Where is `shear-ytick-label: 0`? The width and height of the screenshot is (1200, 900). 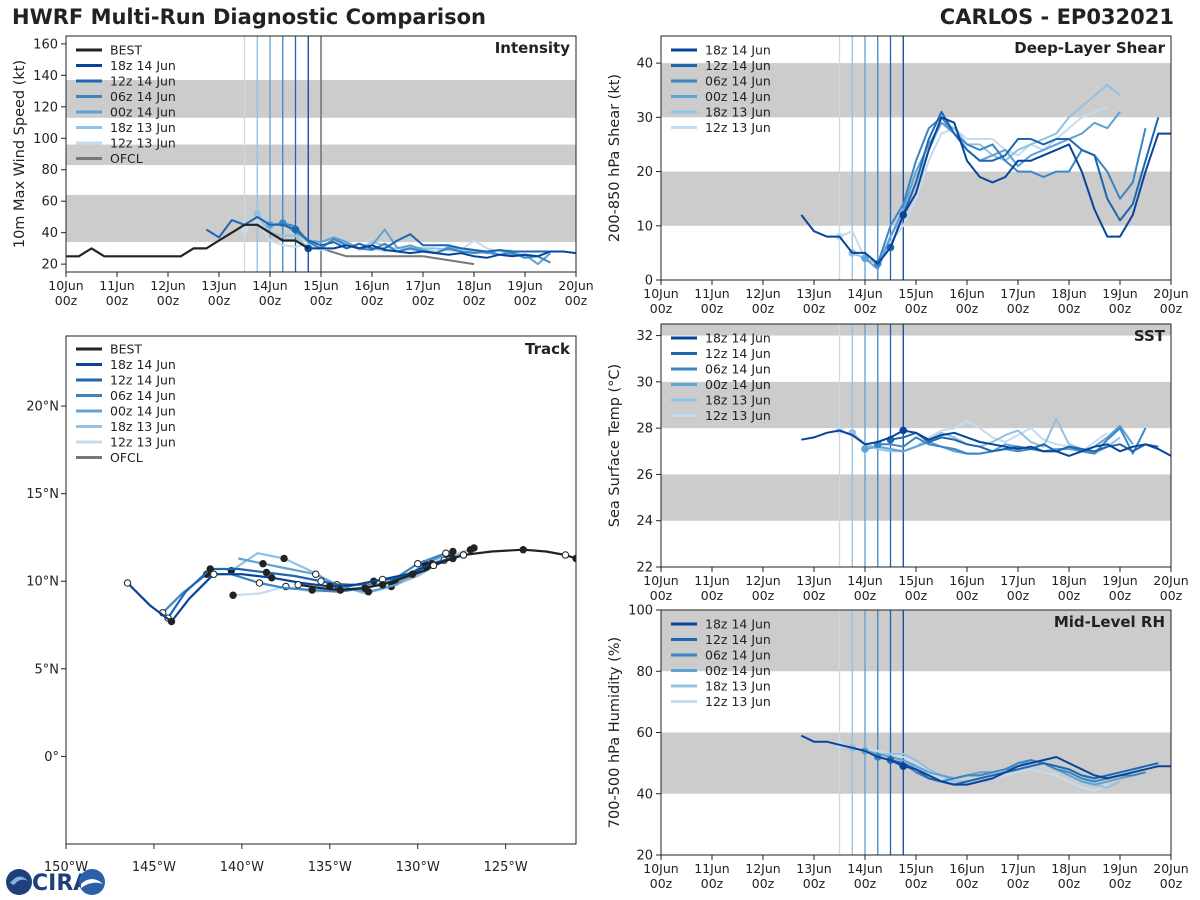 shear-ytick-label: 0 is located at coordinates (649, 281).